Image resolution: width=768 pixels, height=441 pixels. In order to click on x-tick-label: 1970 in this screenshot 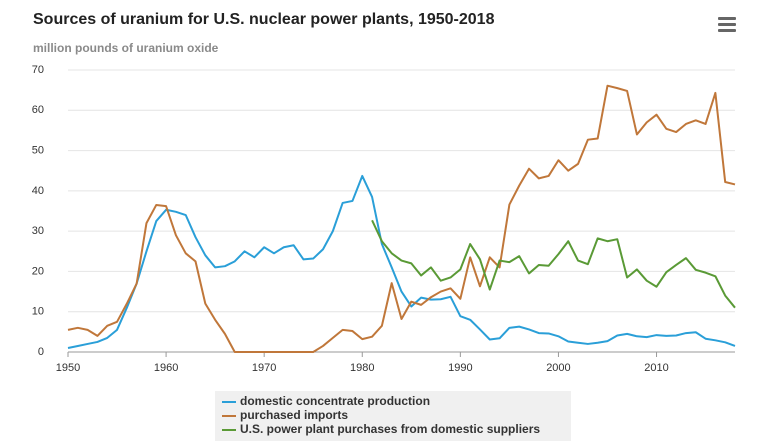, I will do `click(264, 368)`.